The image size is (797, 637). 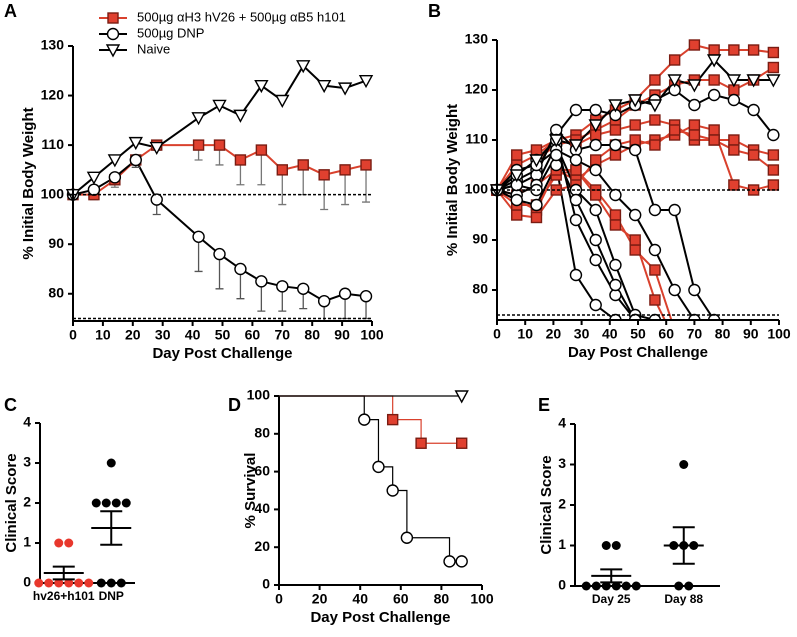 I want to click on y-tick-label: 1, so click(x=562, y=544).